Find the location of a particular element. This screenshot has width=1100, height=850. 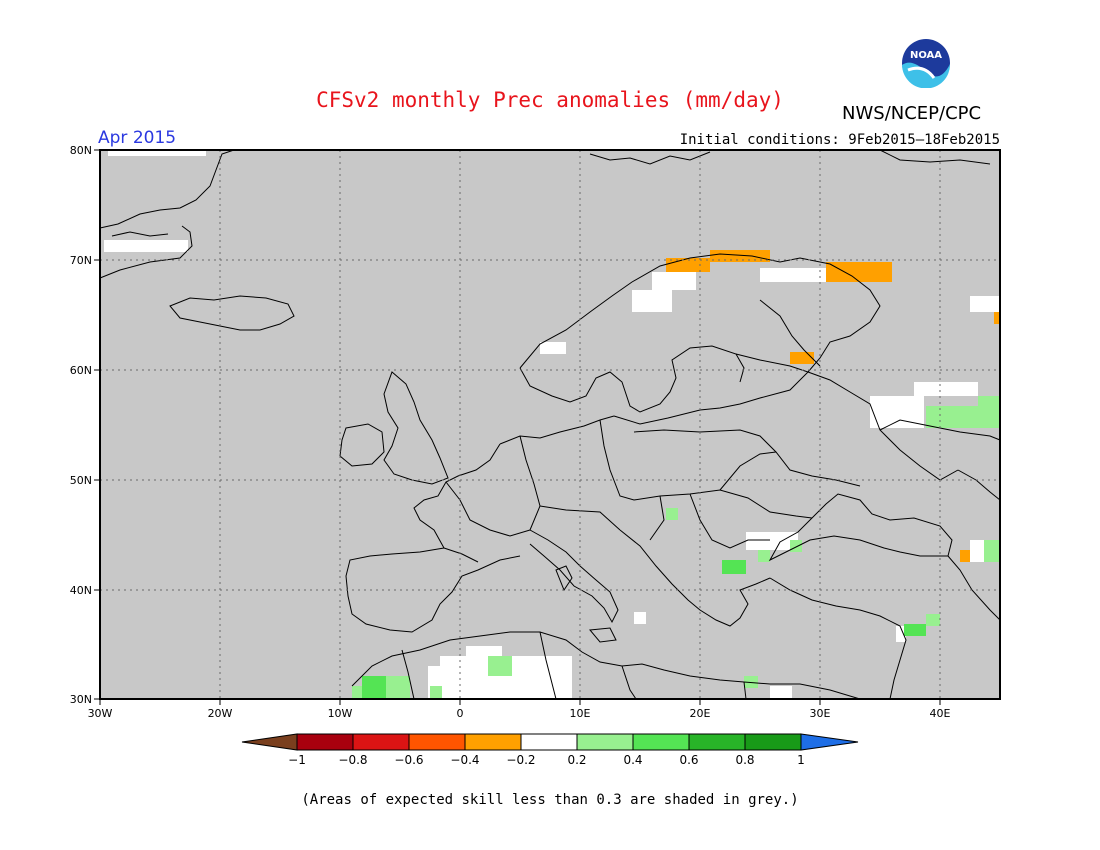

colorbar-label: −1 is located at coordinates (297, 760).